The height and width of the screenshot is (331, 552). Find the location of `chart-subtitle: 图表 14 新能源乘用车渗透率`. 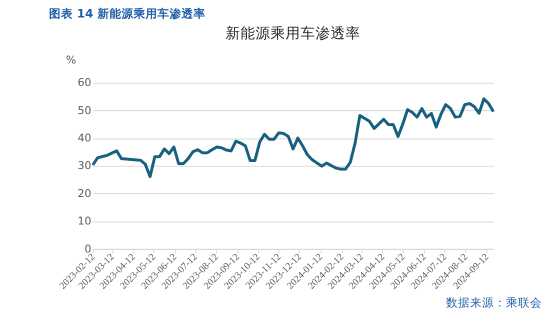

chart-subtitle: 图表 14 新能源乘用车渗透率 is located at coordinates (127, 13).